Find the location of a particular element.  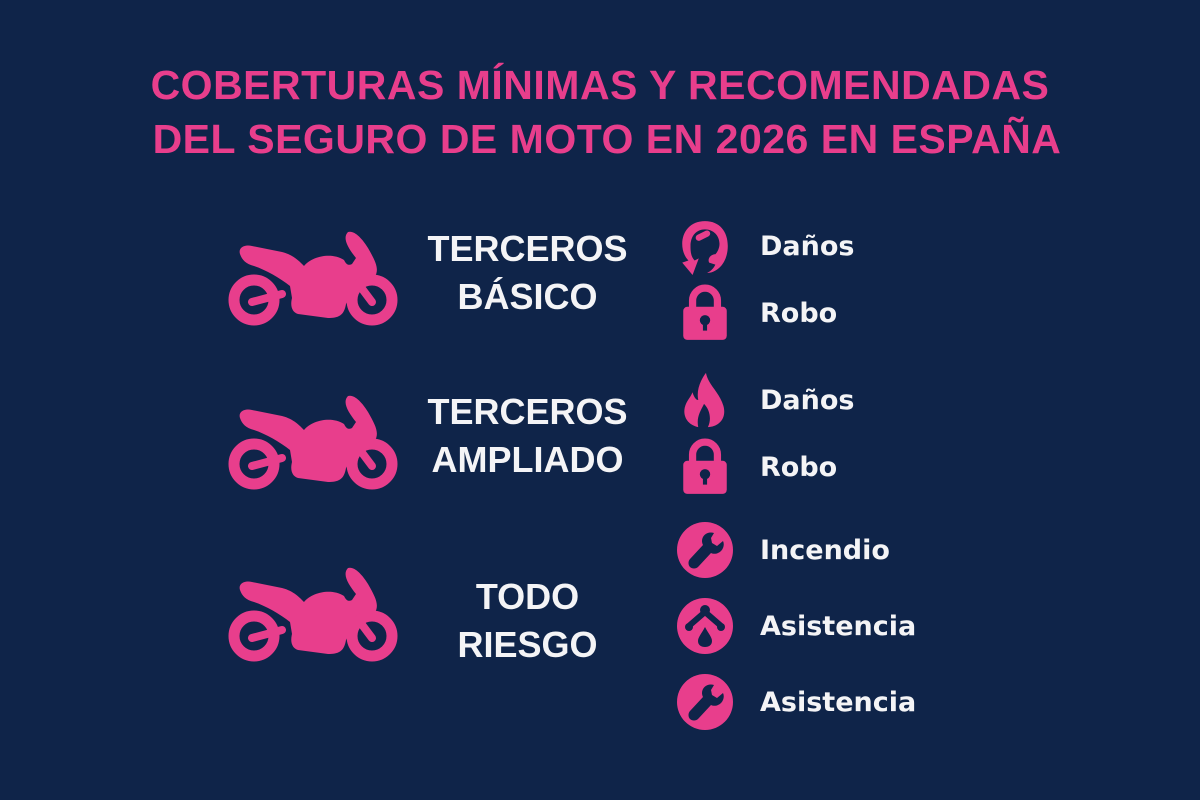

coverage-label: Incendio is located at coordinates (825, 550).